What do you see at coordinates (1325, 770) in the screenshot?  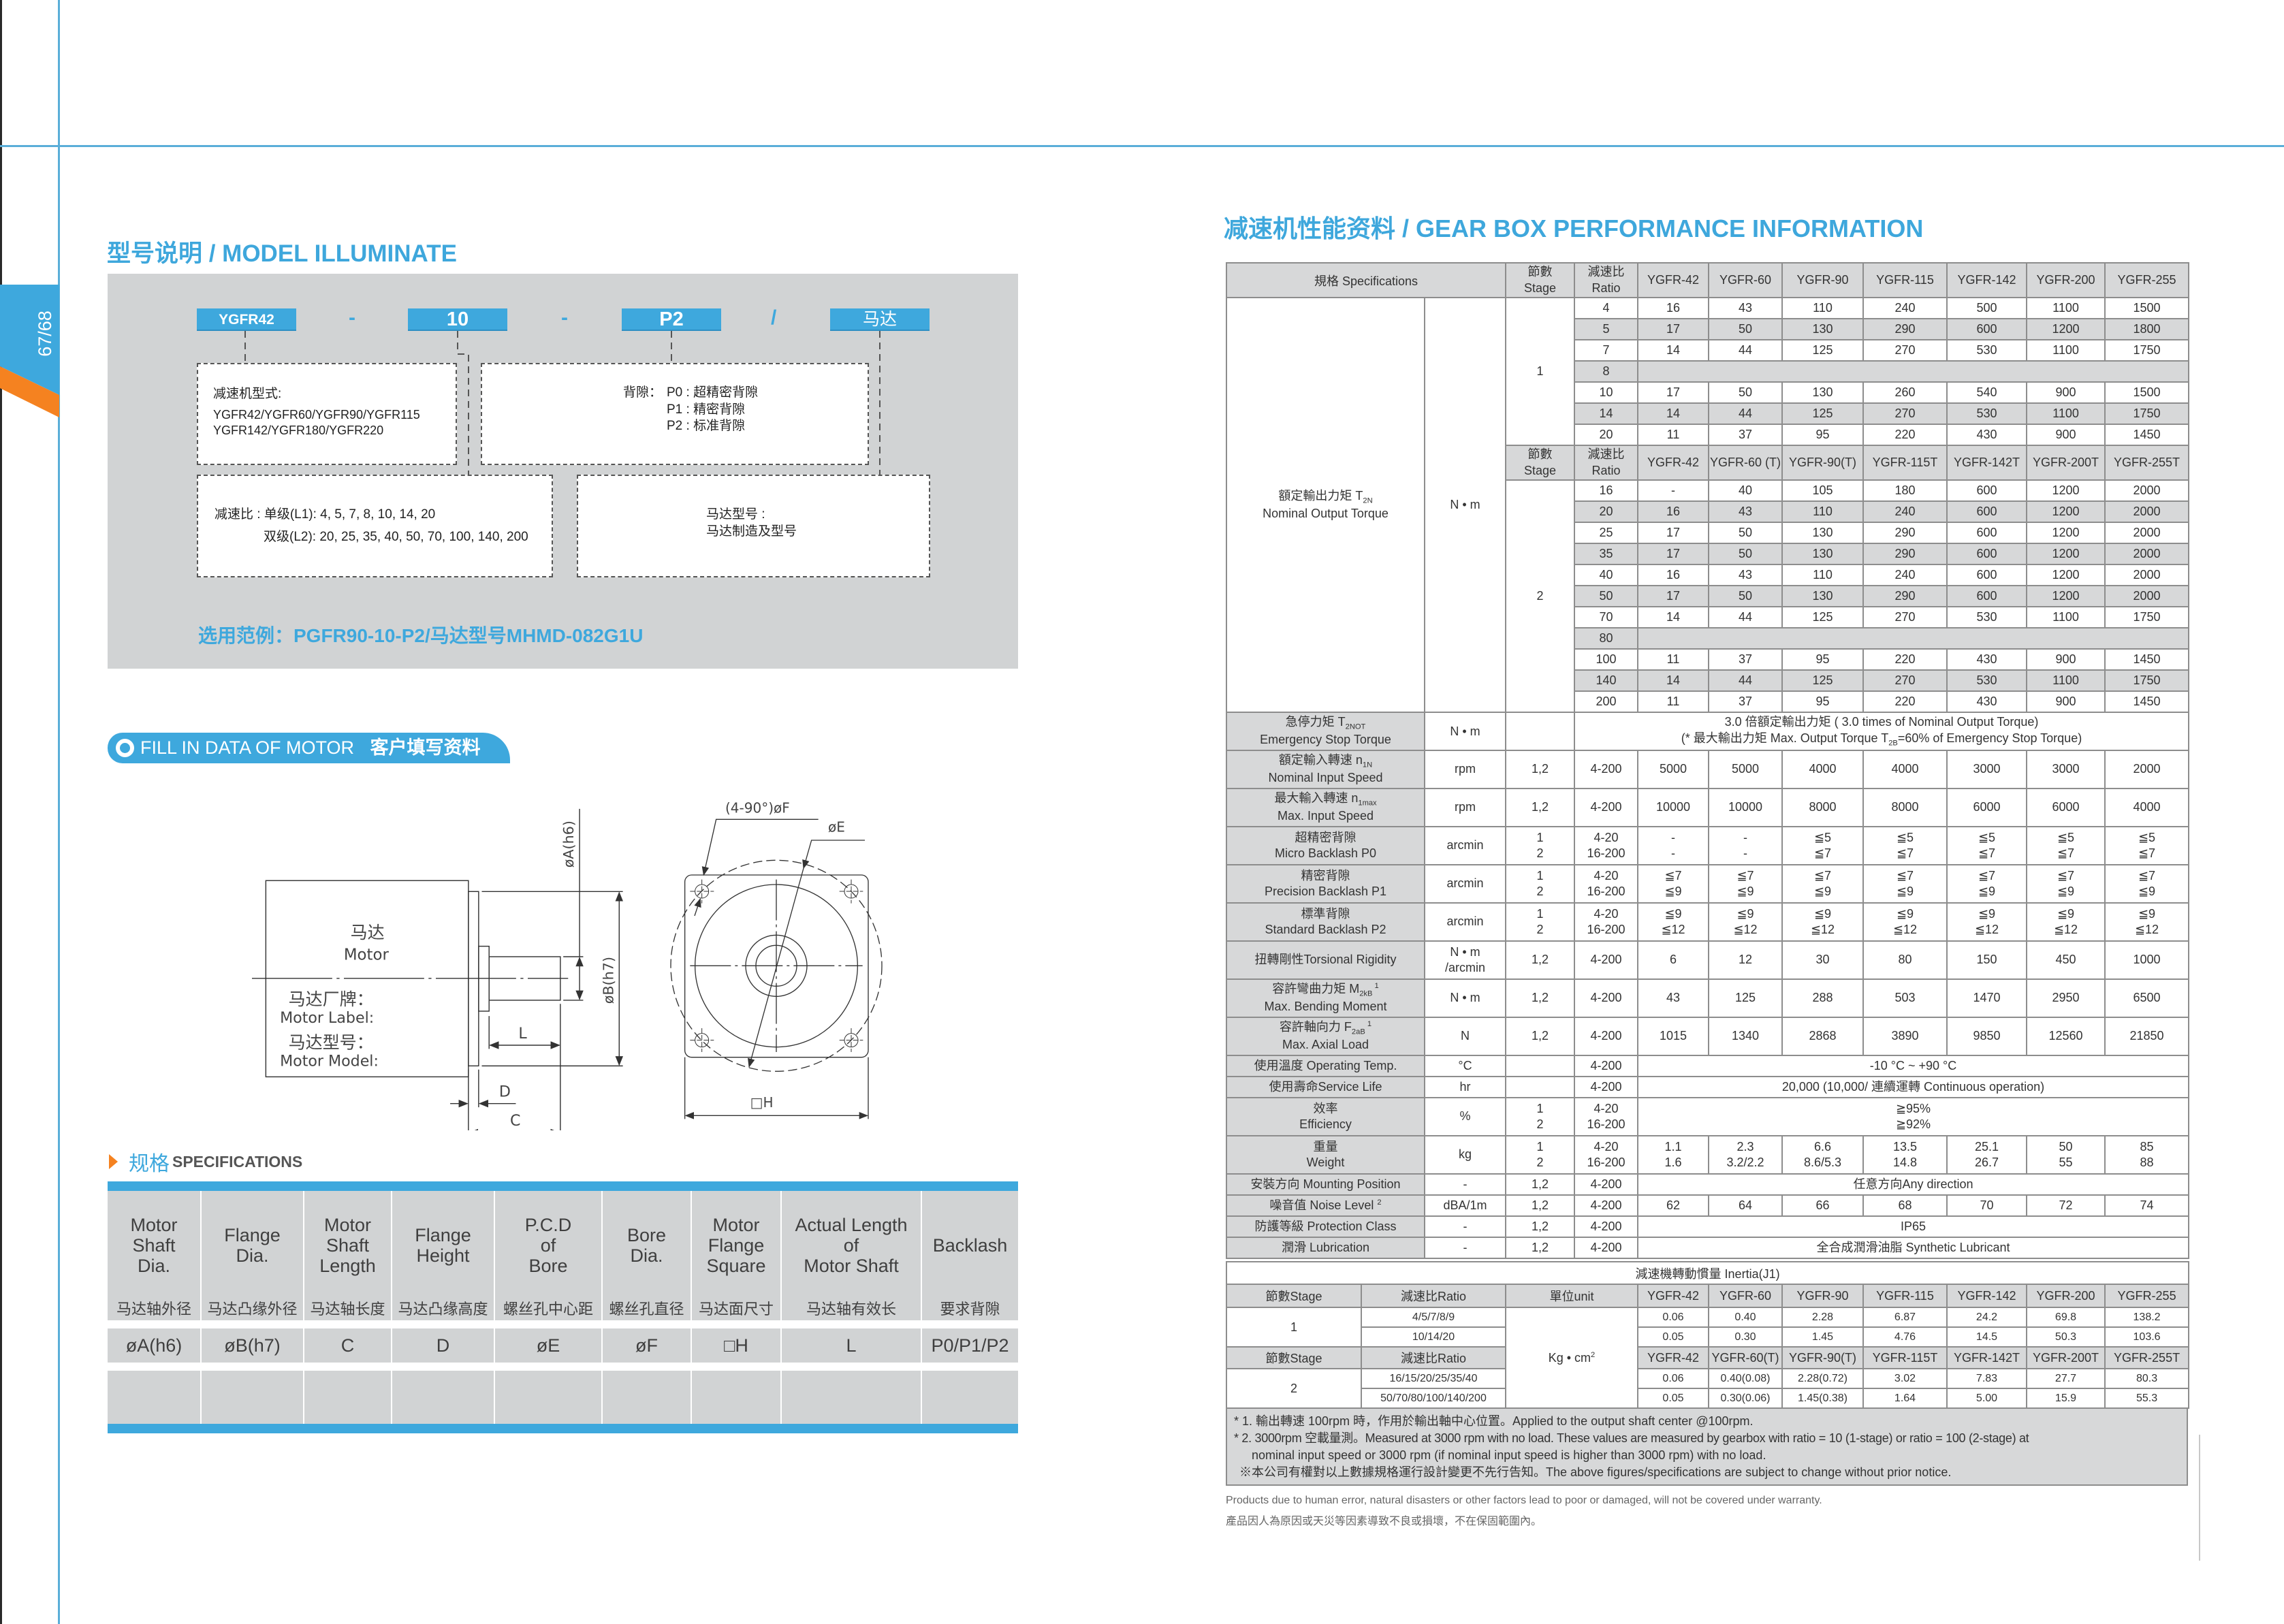 I see `spec-label: 額定輸入轉速 n1N Nominal Input Speed` at bounding box center [1325, 770].